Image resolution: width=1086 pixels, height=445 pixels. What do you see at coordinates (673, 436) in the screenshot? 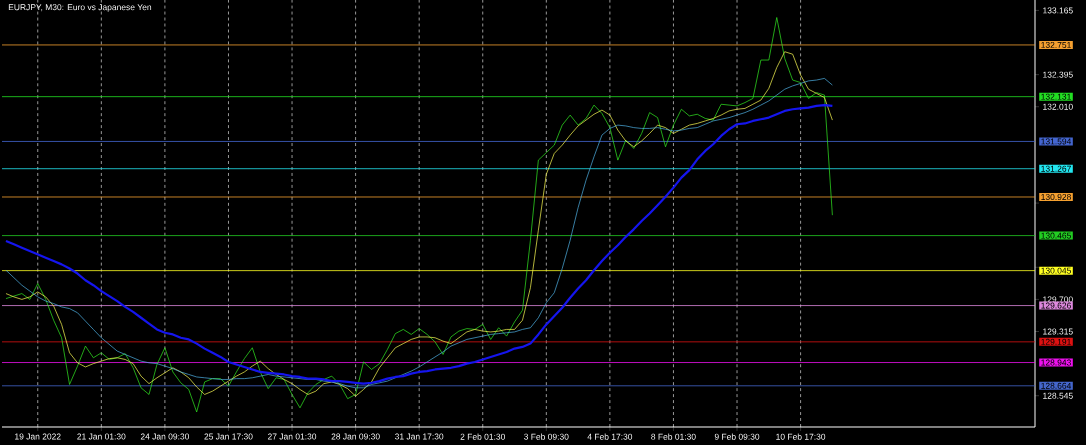
I see `x-tick-label: 8 Feb 01:30` at bounding box center [673, 436].